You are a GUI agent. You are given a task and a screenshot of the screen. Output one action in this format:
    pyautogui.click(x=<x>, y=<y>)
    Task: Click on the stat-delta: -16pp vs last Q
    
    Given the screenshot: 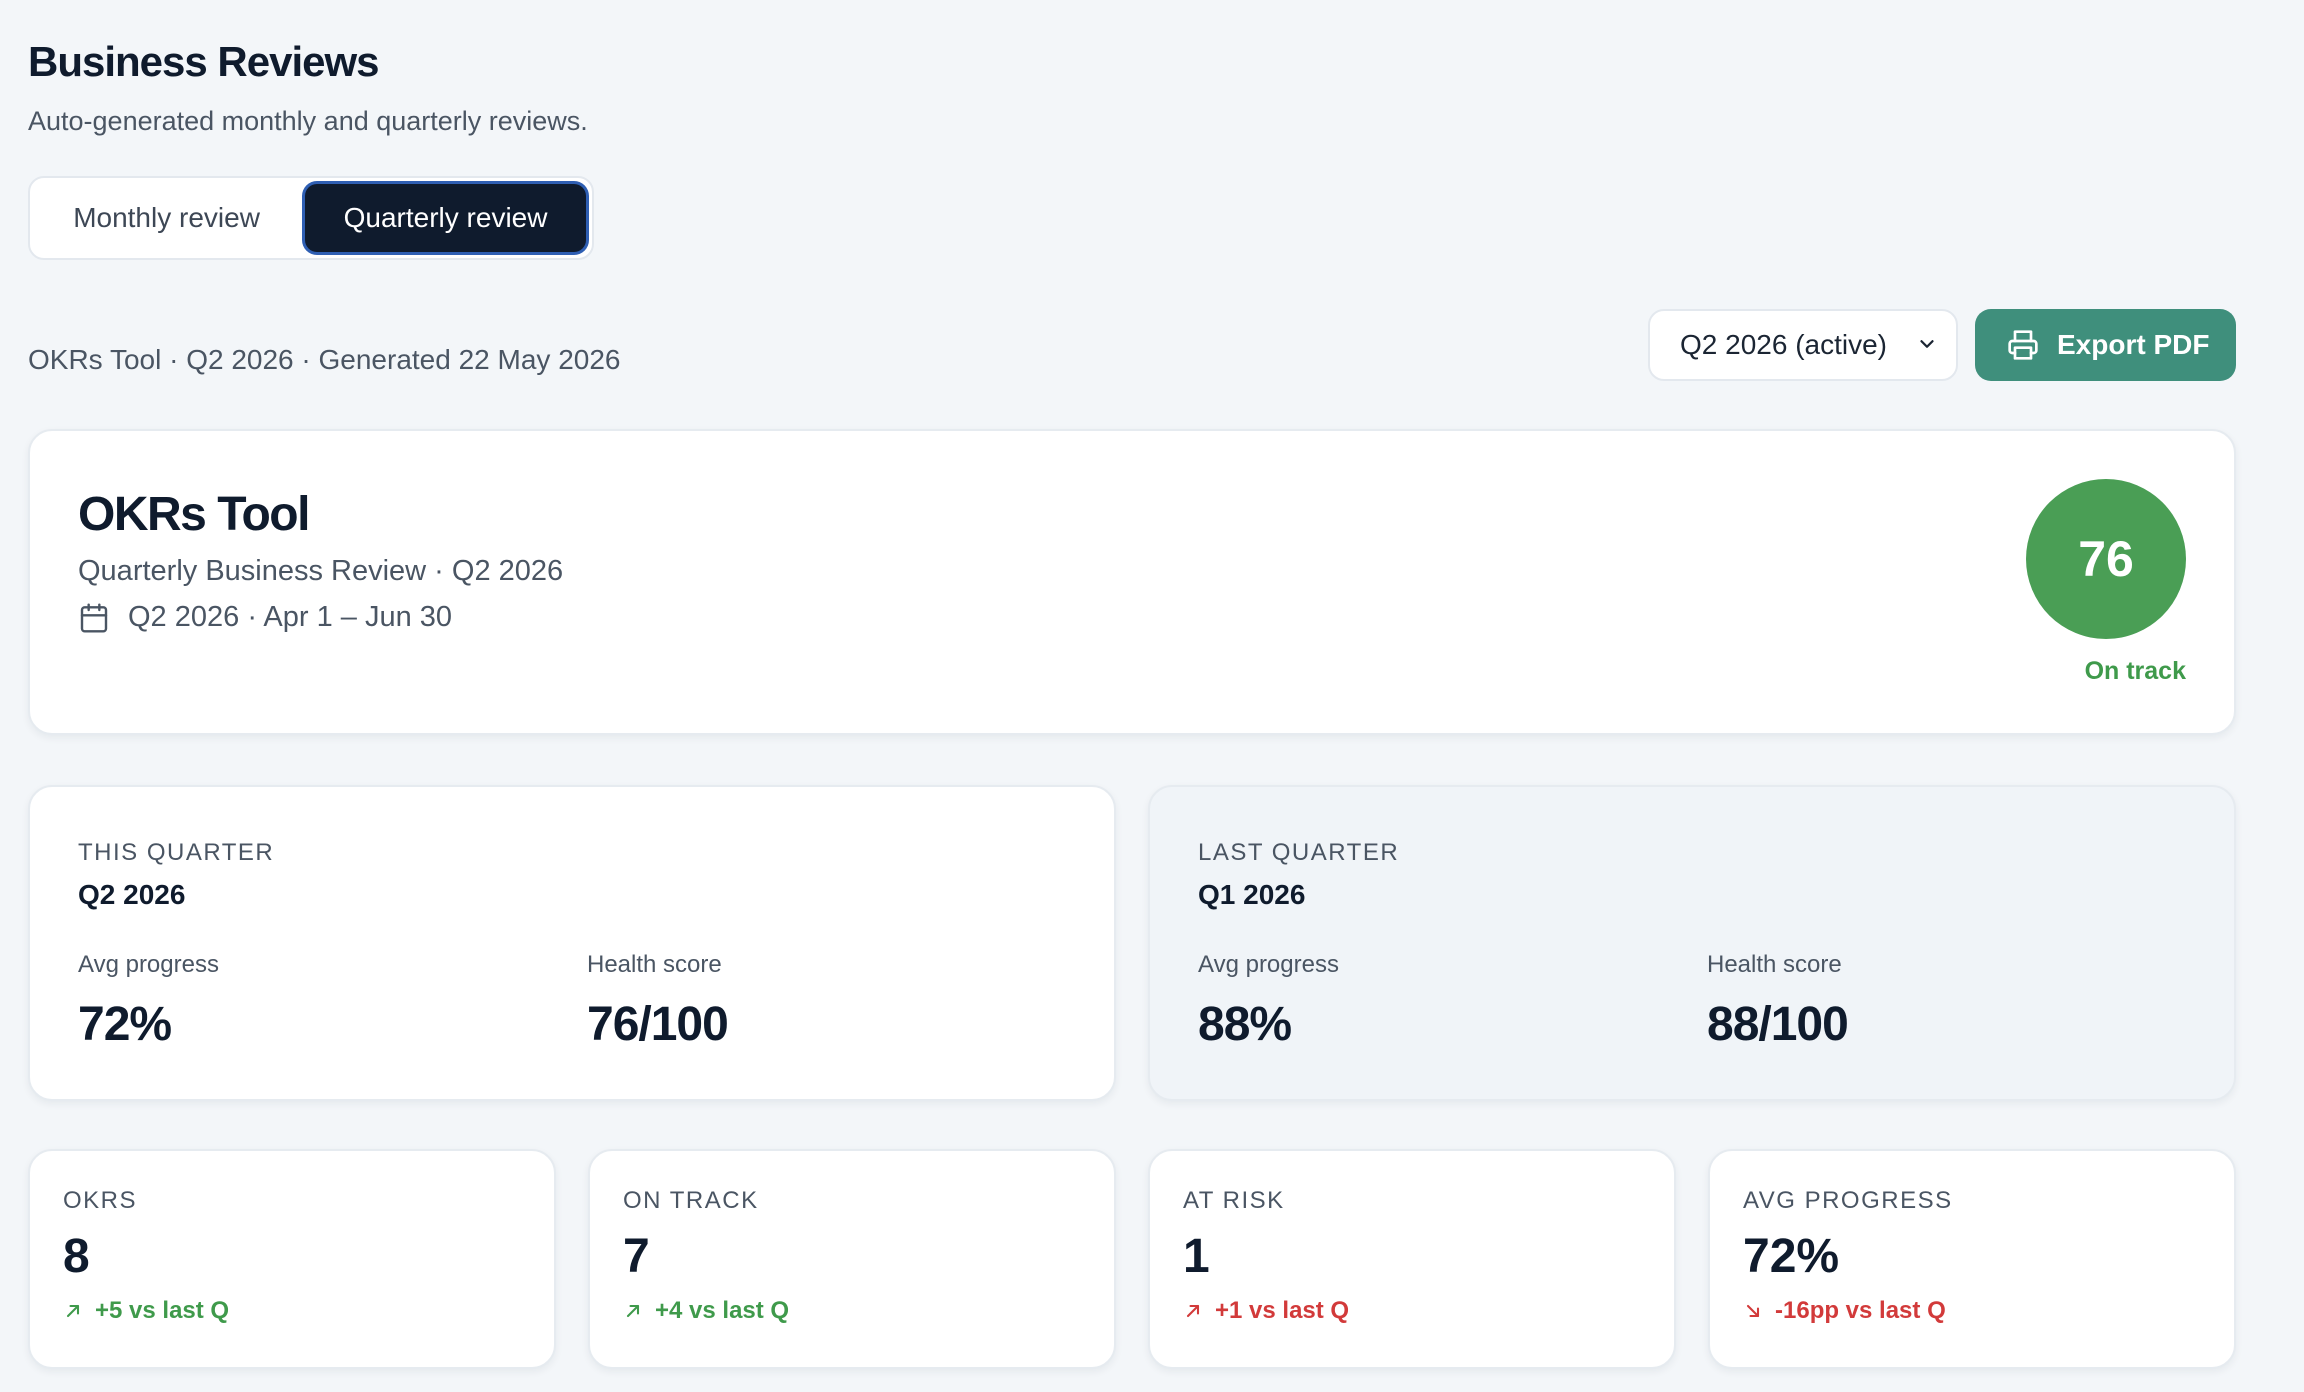 What is the action you would take?
    pyautogui.click(x=1844, y=1311)
    